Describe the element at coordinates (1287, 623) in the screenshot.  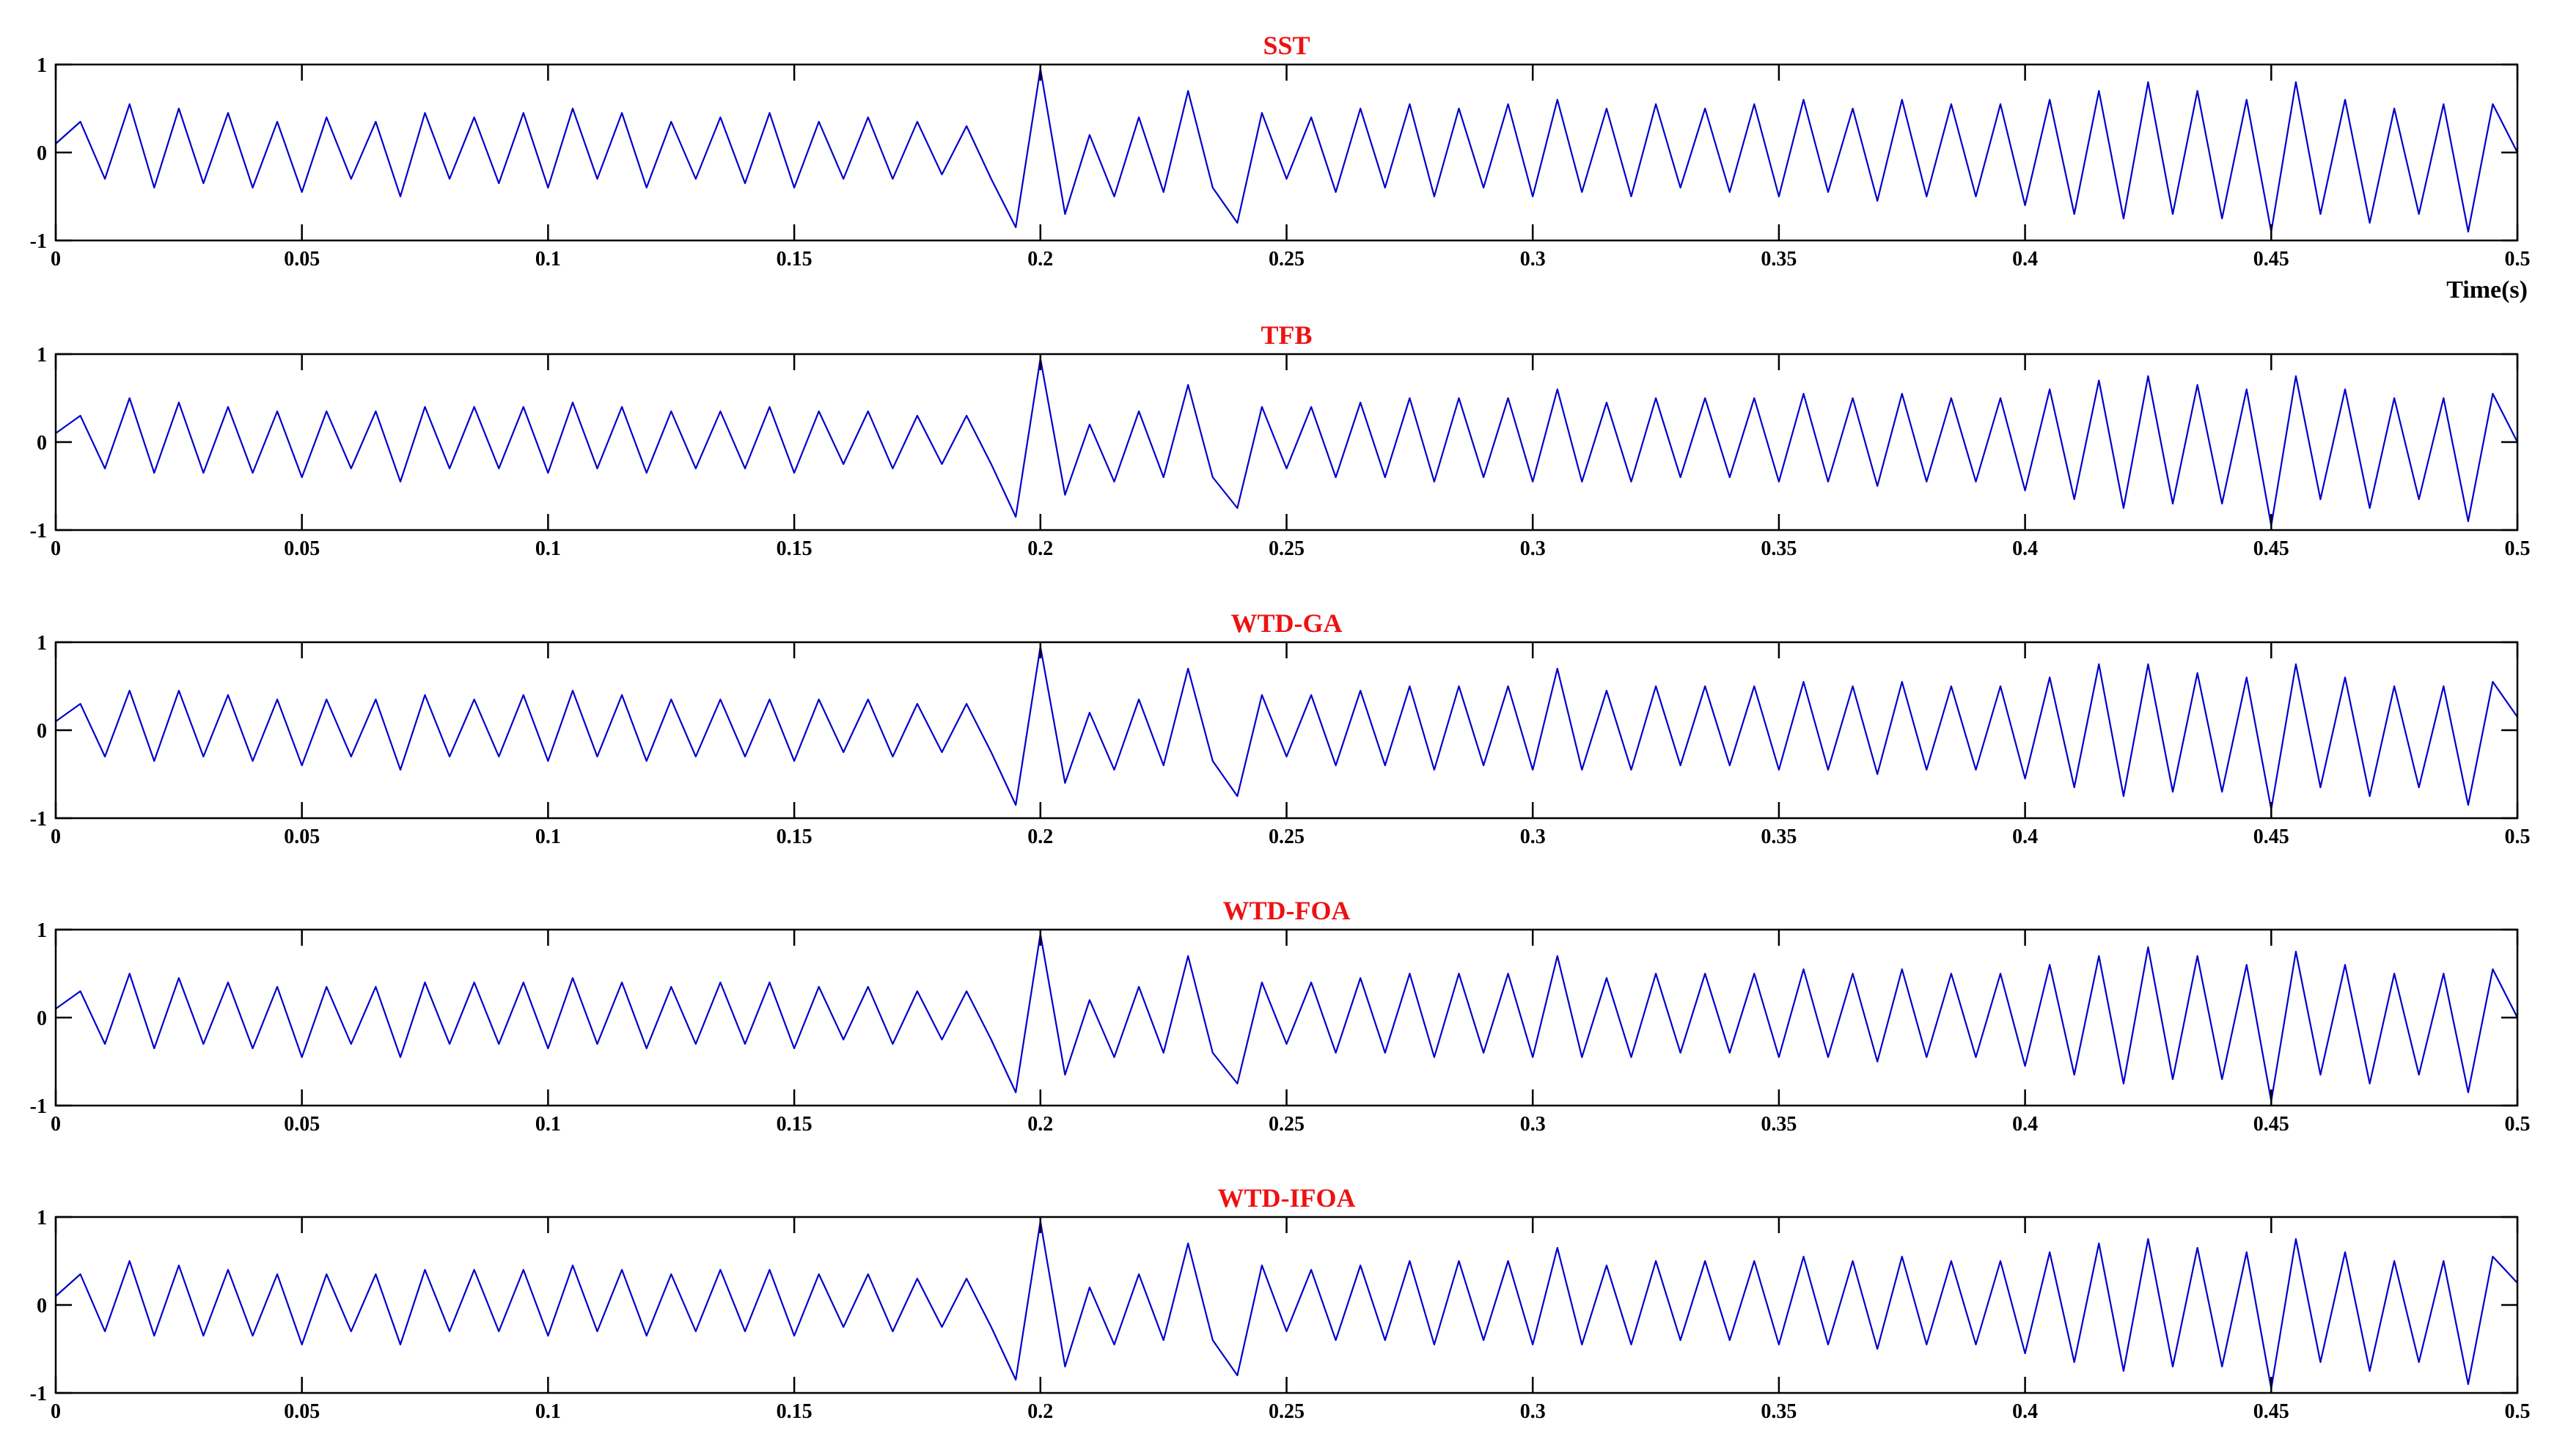
I see `subplot-title: WTD-GA` at that location.